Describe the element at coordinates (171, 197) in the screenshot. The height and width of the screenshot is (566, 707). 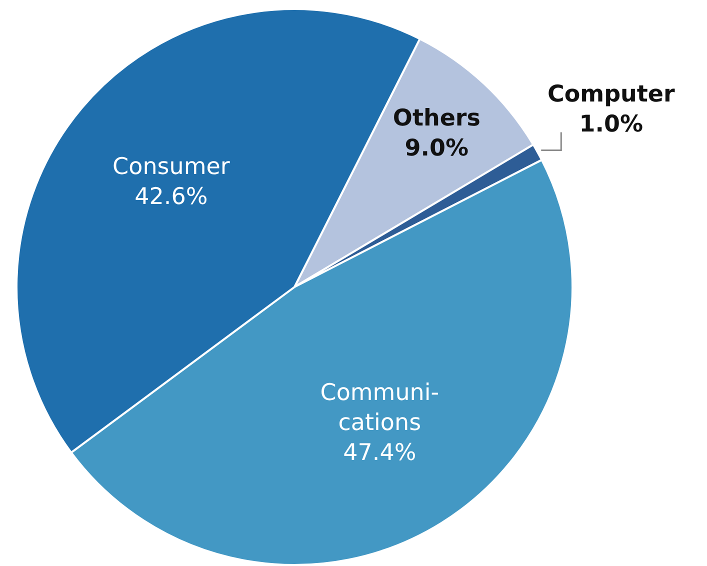
I see `data-label: 42.6%` at that location.